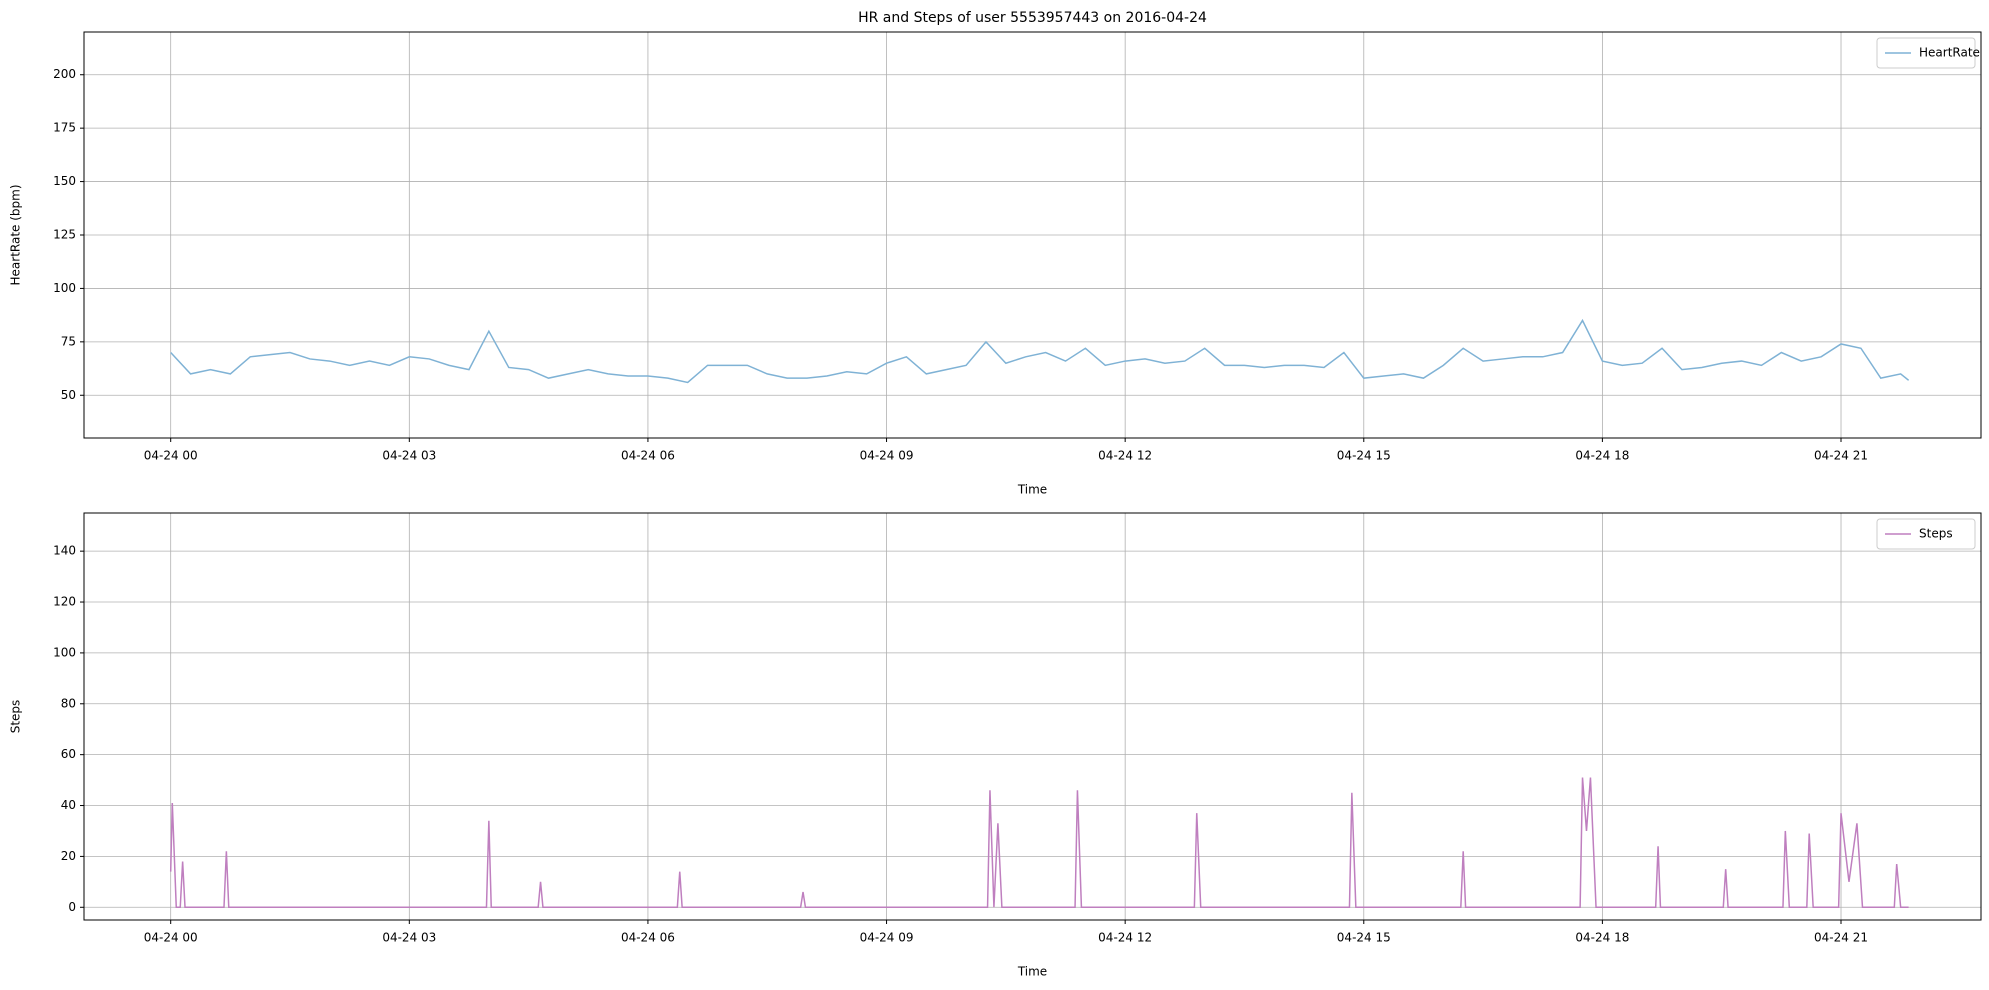 The height and width of the screenshot is (990, 1989). What do you see at coordinates (1936, 534) in the screenshot?
I see `legend-label: Steps` at bounding box center [1936, 534].